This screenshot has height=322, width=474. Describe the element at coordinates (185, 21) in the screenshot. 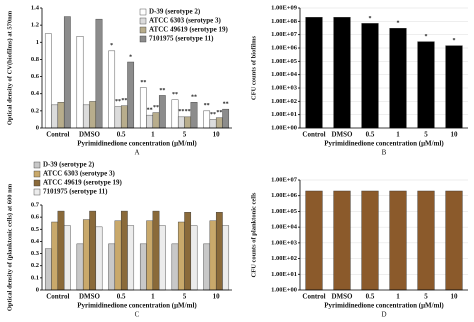

I see `legend-label: ATCC 6303 (serotype 3)` at that location.